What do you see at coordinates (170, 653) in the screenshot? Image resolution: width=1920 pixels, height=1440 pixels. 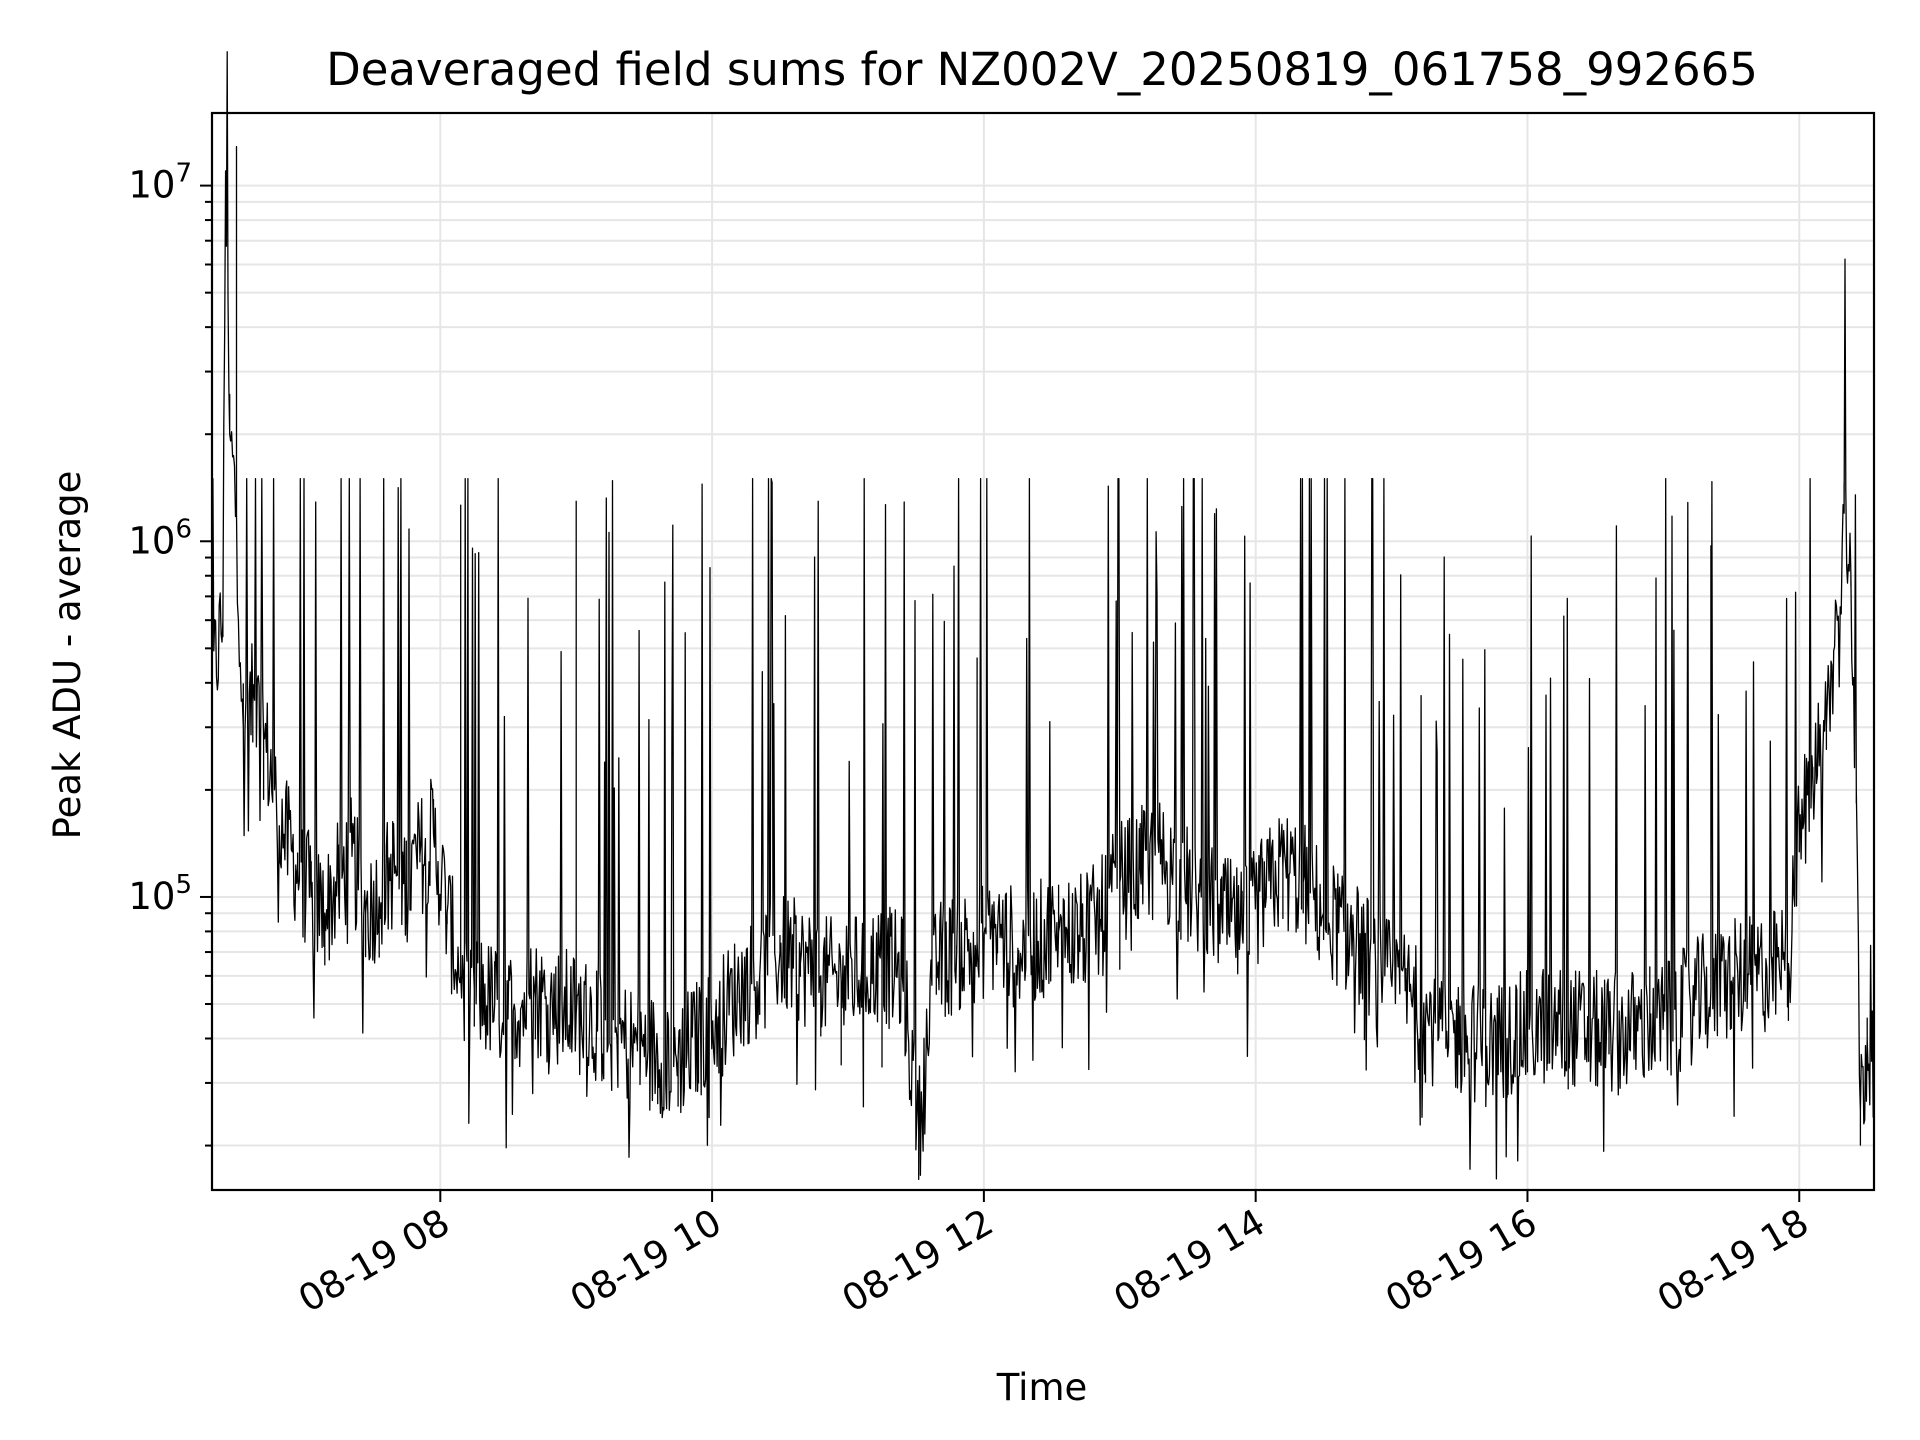 I see `y-axis: 105 106 107` at bounding box center [170, 653].